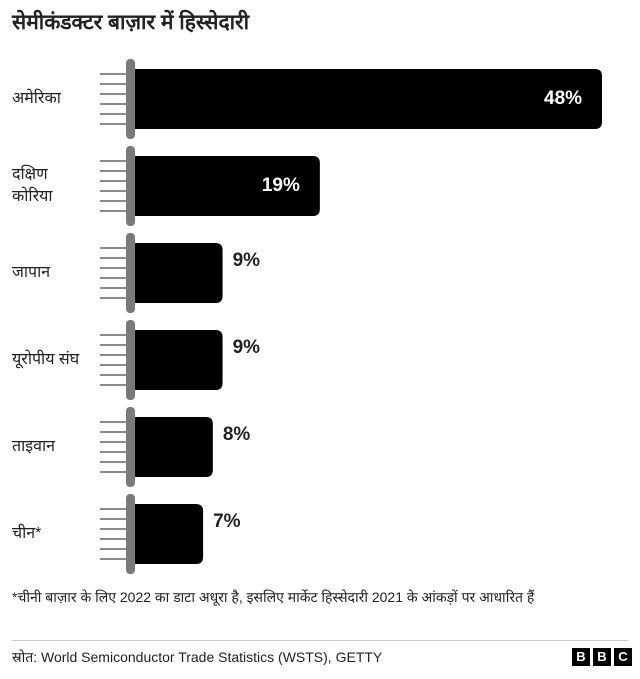  I want to click on category-label: यूरोपीय संघ, so click(46, 359).